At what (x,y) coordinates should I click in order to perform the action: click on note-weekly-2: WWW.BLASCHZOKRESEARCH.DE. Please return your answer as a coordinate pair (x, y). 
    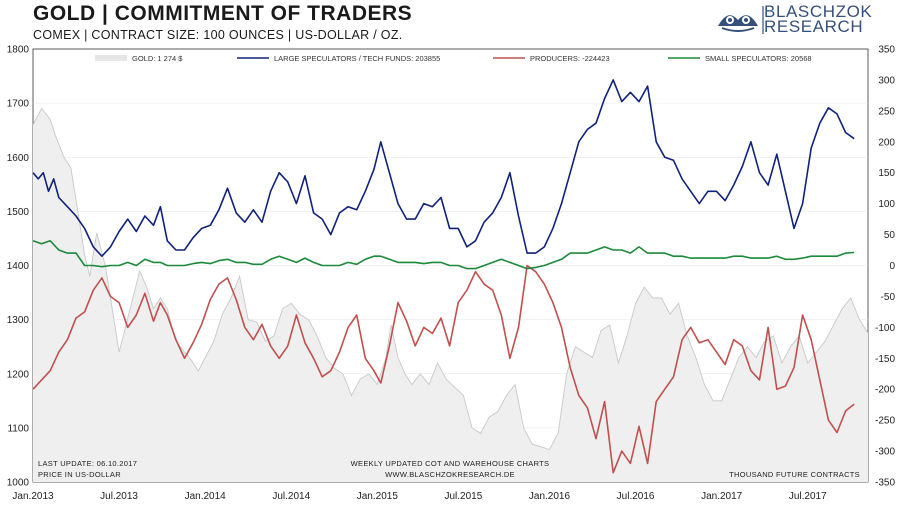
    Looking at the image, I should click on (450, 474).